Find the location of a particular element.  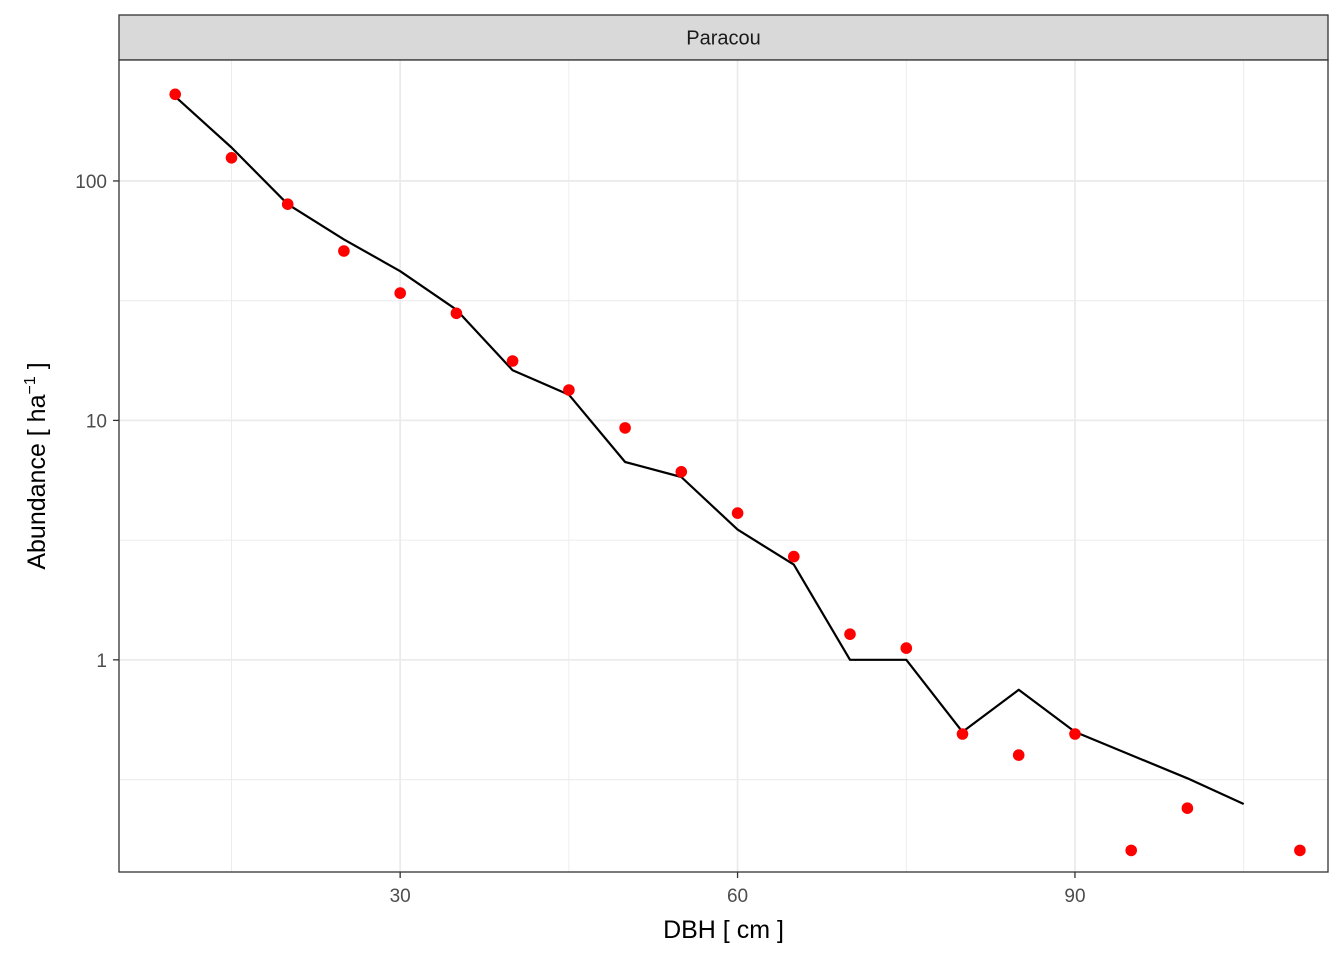

x-axis: 30 60 90 is located at coordinates (738, 889).